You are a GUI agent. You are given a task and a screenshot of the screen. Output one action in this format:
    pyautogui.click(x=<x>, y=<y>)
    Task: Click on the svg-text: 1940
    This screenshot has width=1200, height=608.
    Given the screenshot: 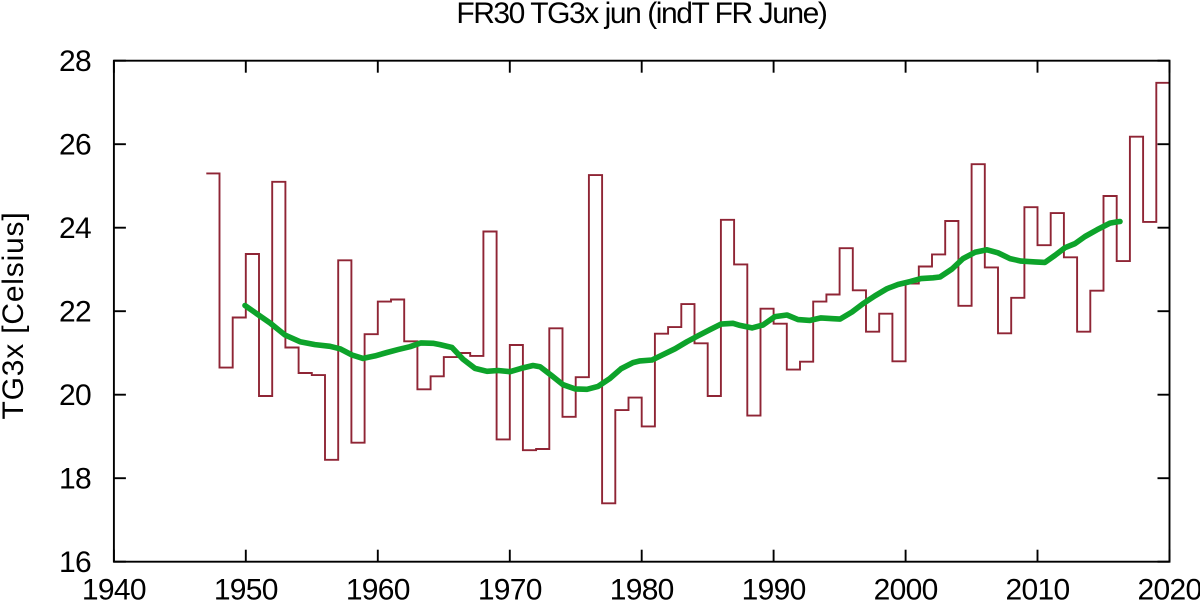 What is the action you would take?
    pyautogui.click(x=114, y=588)
    